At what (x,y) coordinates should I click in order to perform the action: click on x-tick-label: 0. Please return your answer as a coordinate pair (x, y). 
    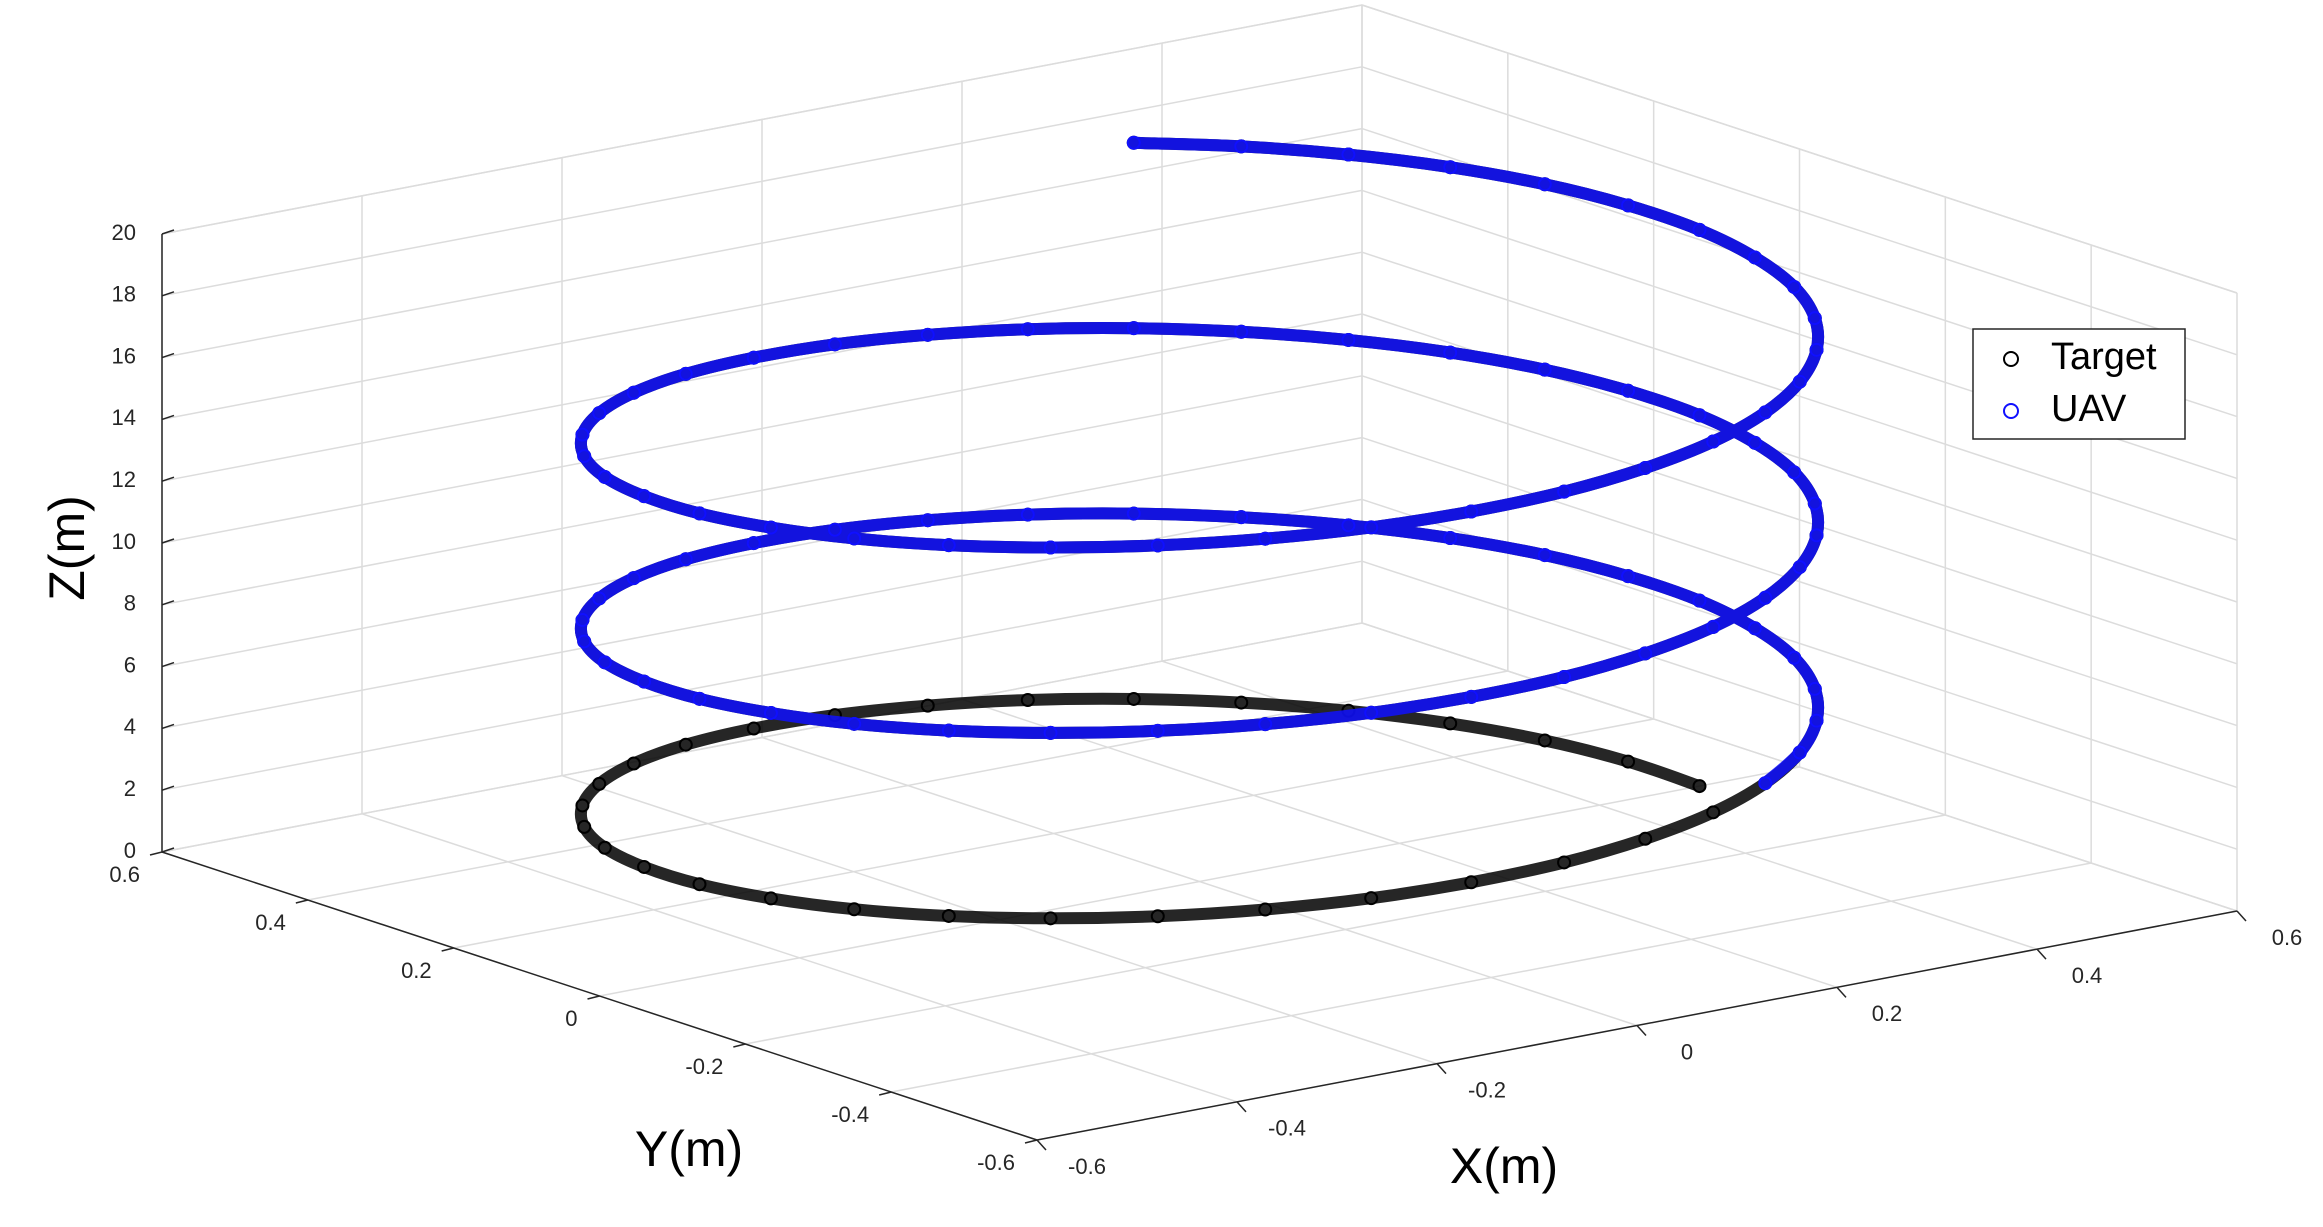
    Looking at the image, I should click on (1687, 1051).